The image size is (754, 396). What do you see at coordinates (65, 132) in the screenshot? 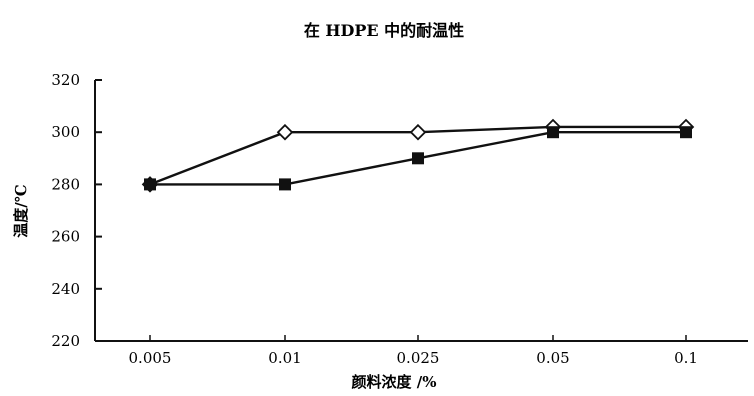
I see `y-tick-label: 300` at bounding box center [65, 132].